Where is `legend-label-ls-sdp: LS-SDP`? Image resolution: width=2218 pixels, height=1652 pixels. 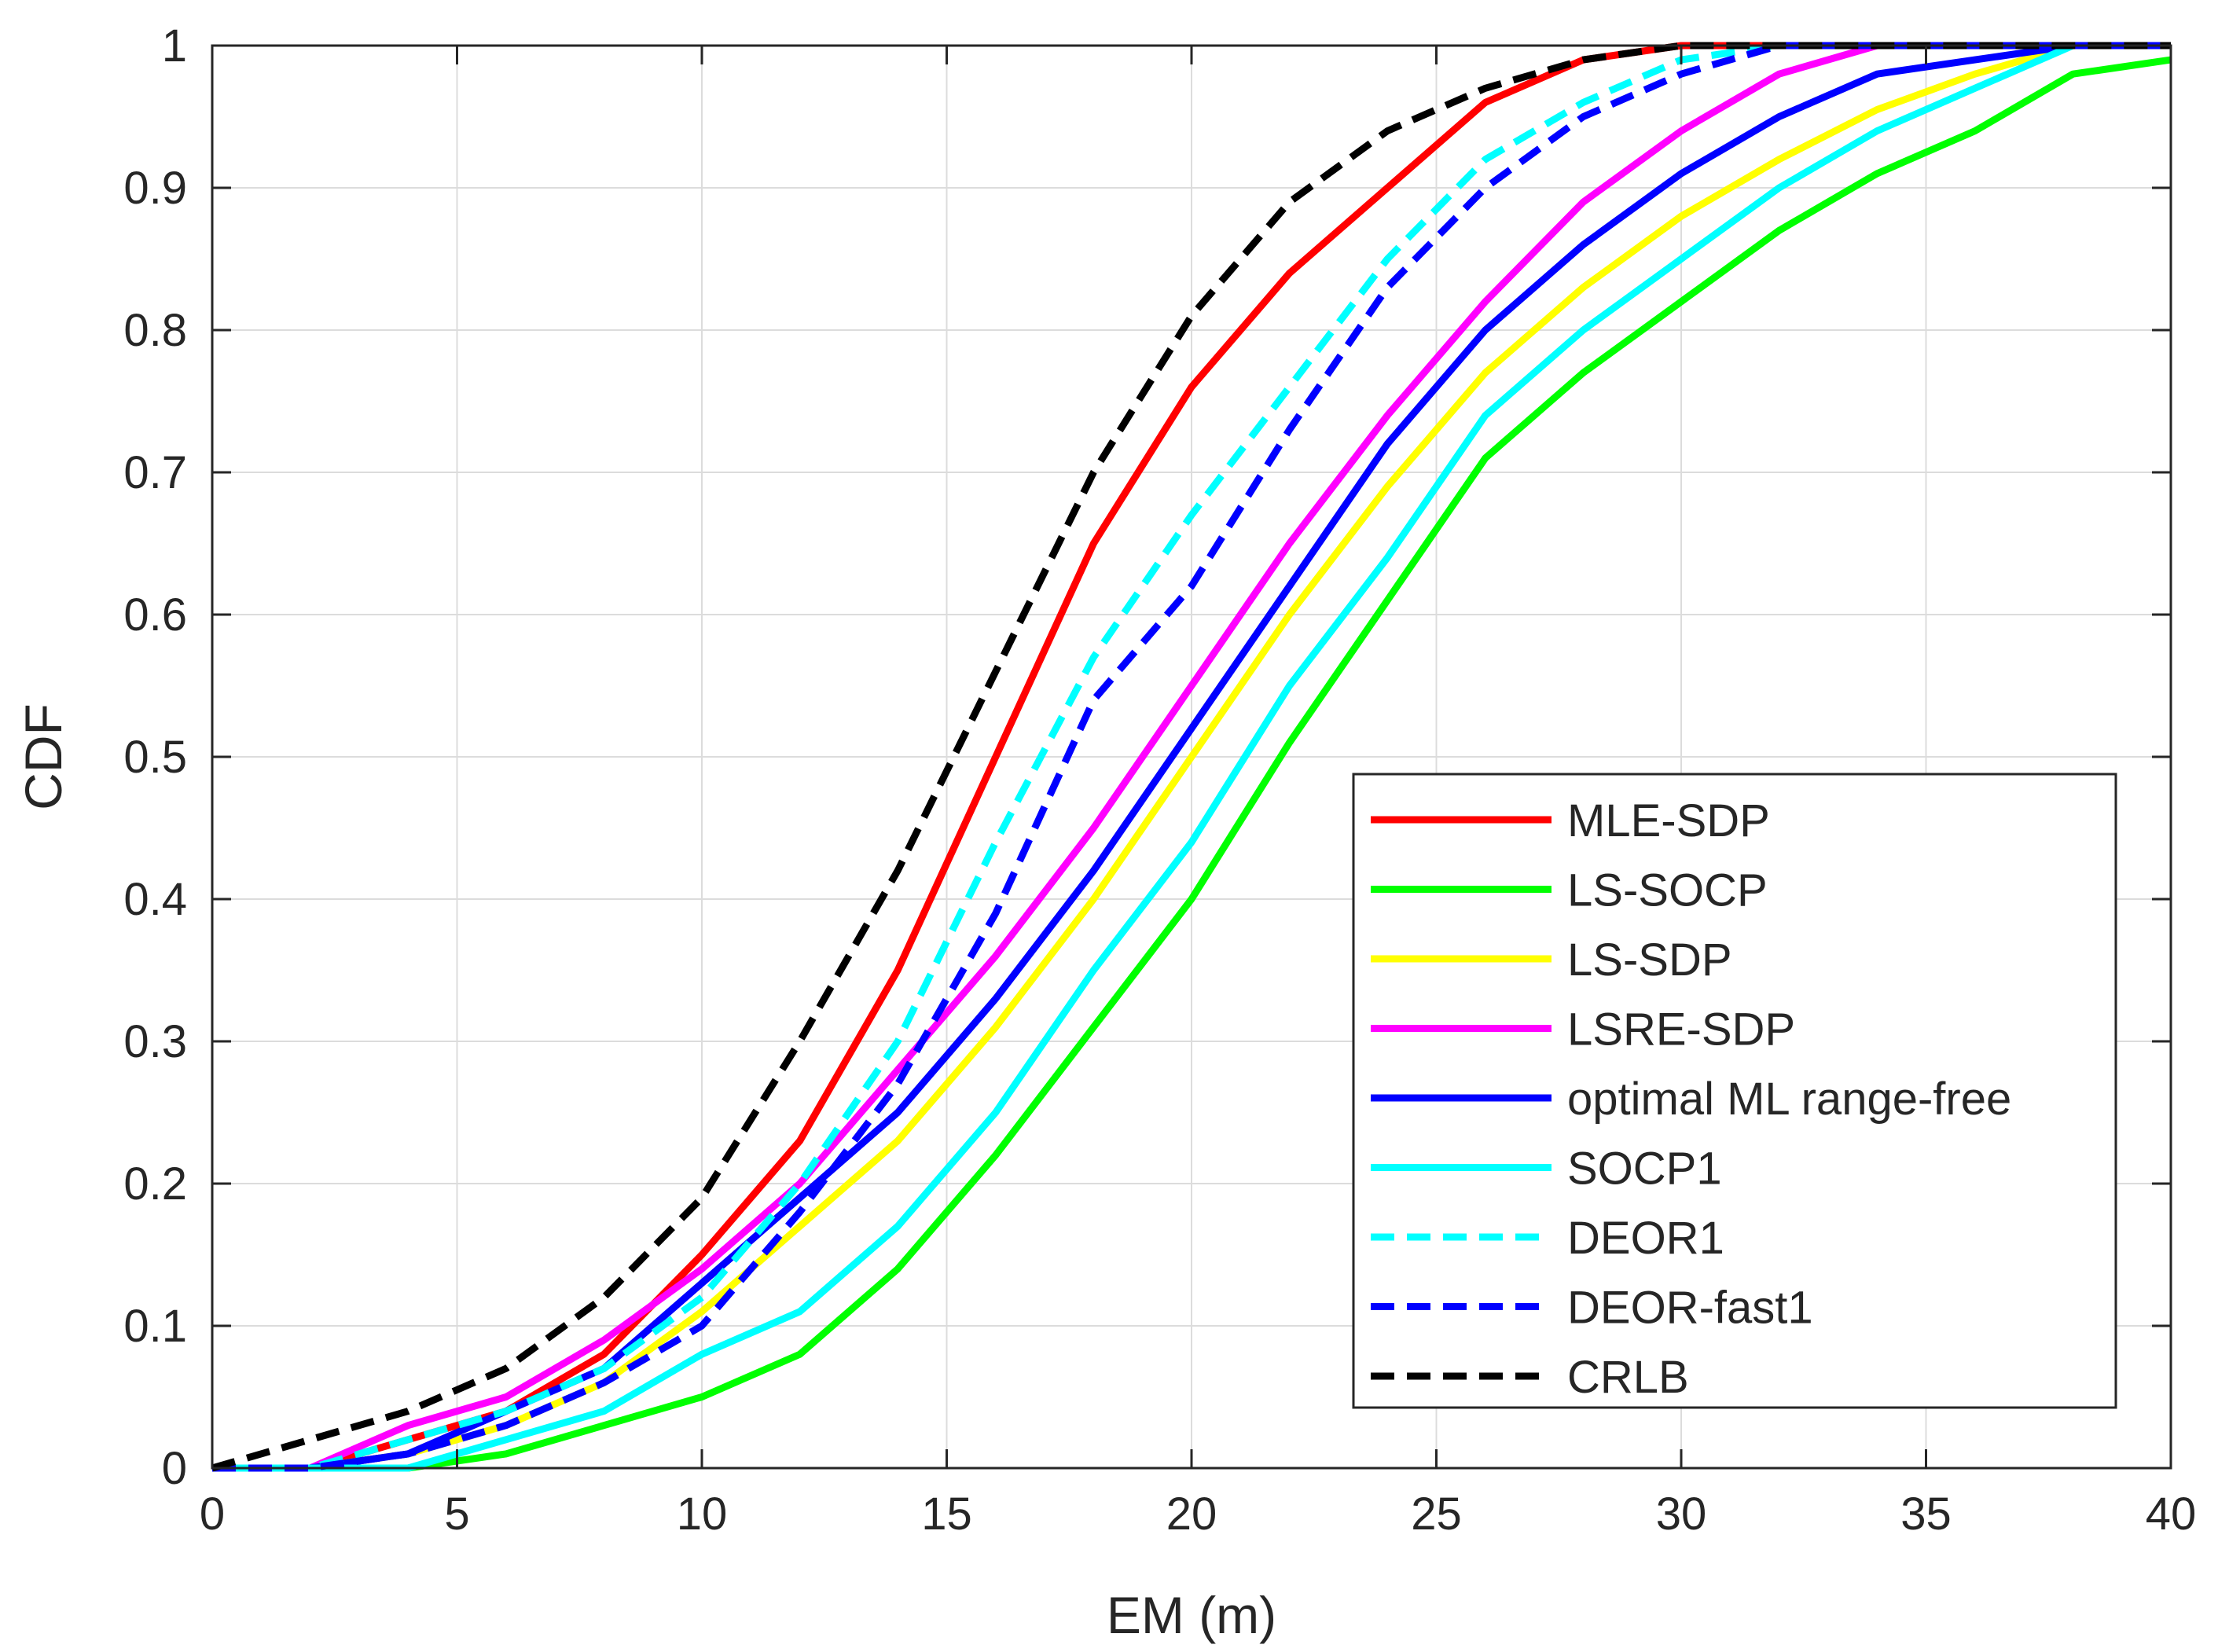
legend-label-ls-sdp: LS-SDP is located at coordinates (1649, 960).